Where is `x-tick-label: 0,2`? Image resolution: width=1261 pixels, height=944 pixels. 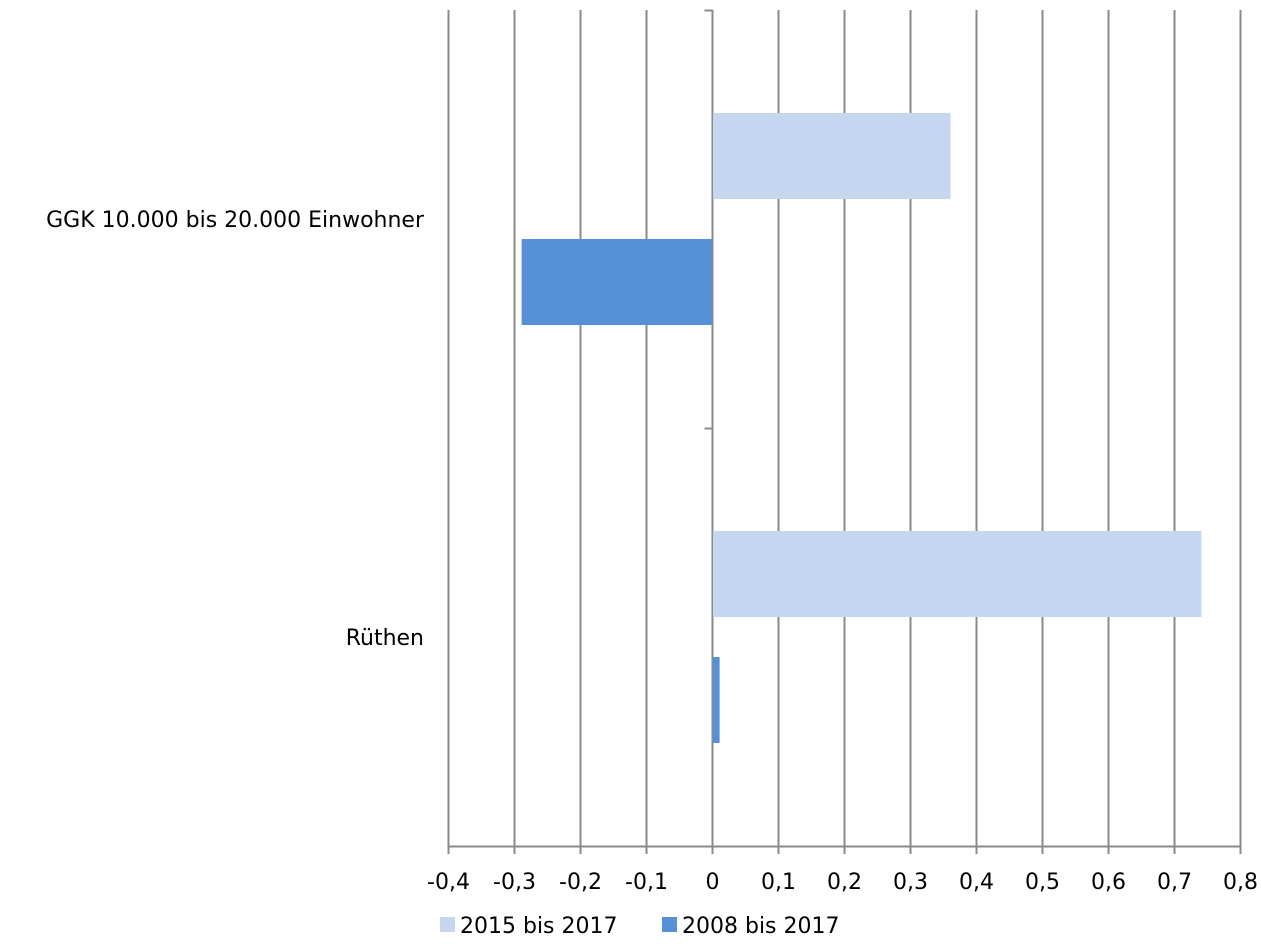 x-tick-label: 0,2 is located at coordinates (844, 882).